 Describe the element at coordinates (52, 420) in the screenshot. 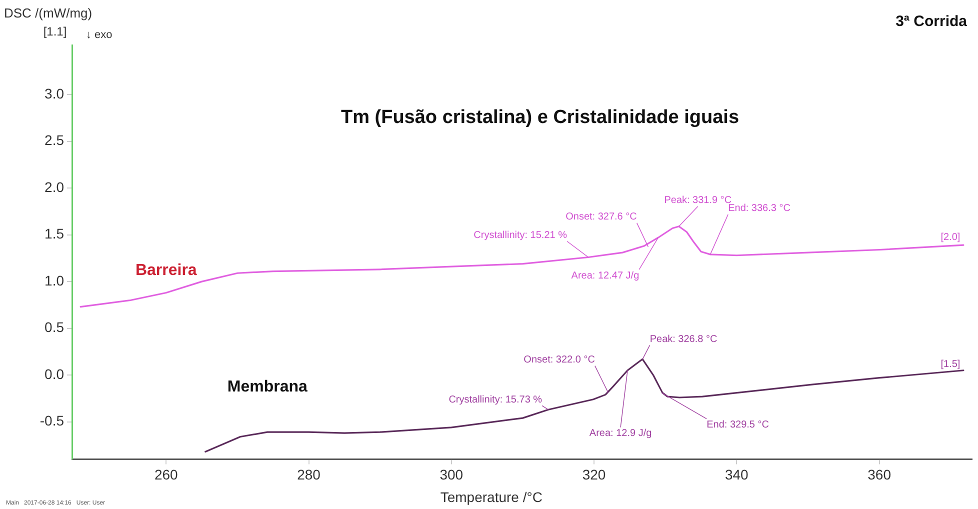

I see `y-tick-label: -0.5` at that location.